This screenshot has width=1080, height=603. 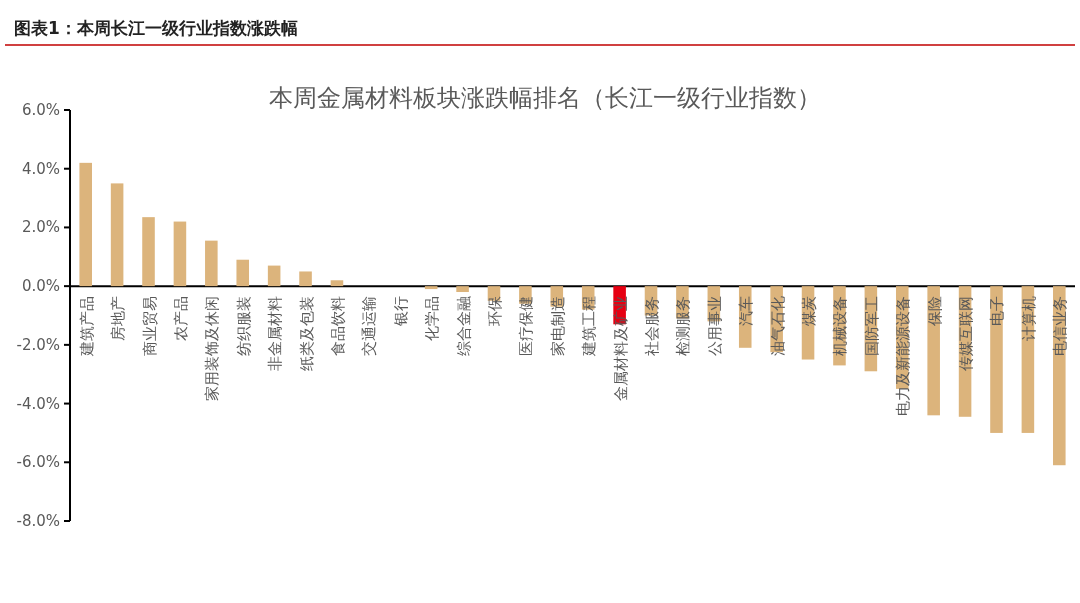 I want to click on x-tick-label: 食品饮料, so click(x=337, y=326).